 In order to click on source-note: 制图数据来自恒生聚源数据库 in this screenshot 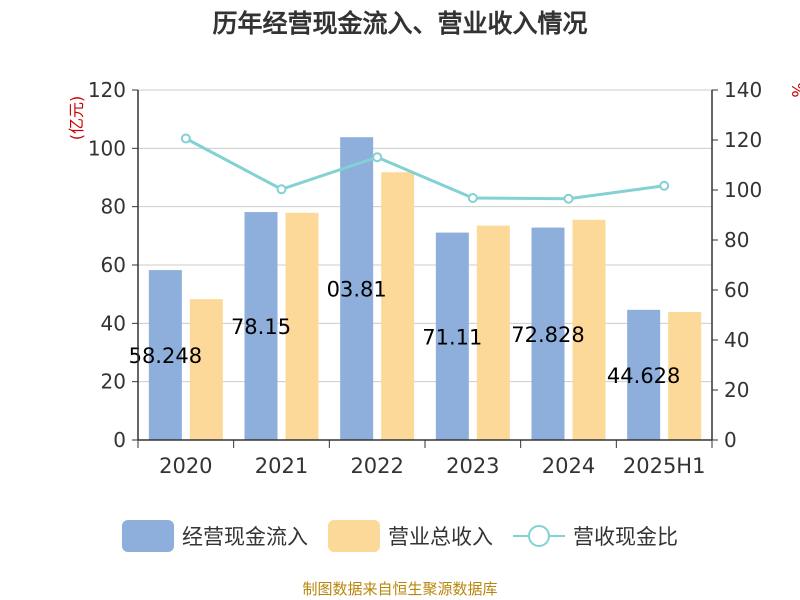, I will do `click(400, 589)`.